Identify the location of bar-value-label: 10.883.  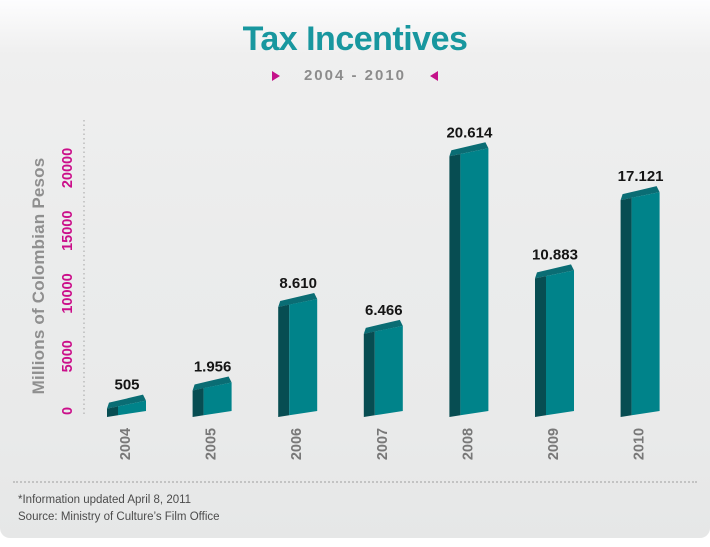
(555, 254).